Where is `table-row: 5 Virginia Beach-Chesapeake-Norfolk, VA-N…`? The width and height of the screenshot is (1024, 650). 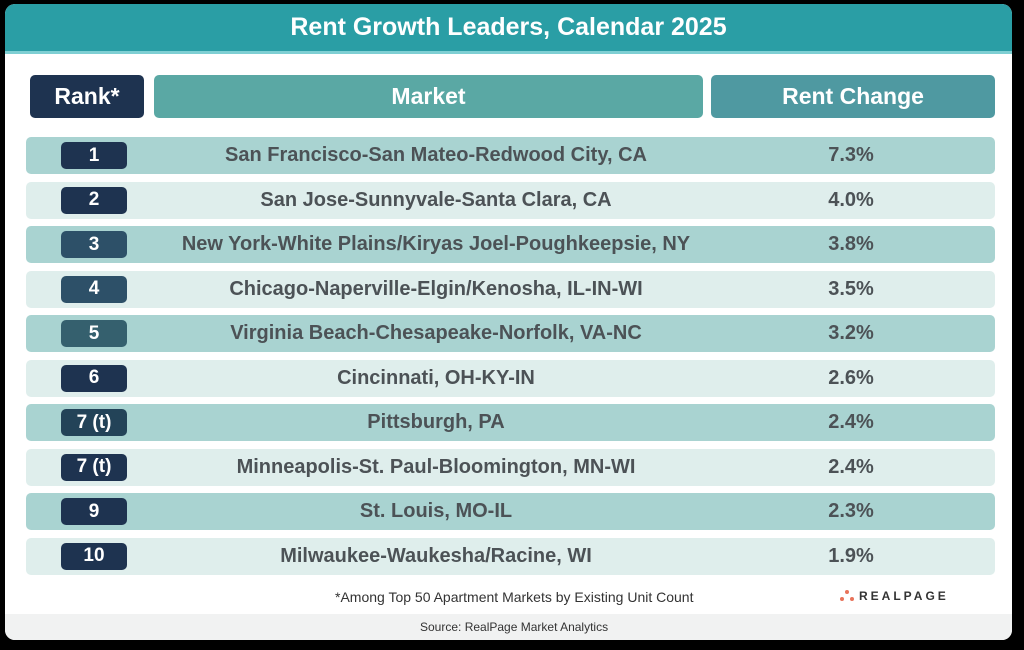
table-row: 5 Virginia Beach-Chesapeake-Norfolk, VA-N… is located at coordinates (510, 333).